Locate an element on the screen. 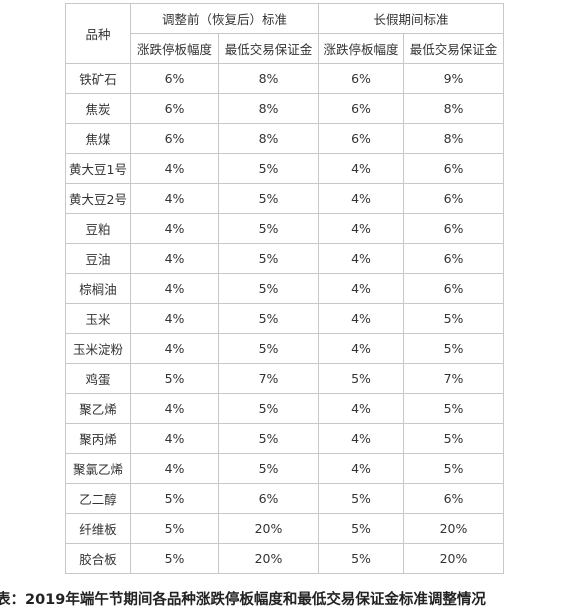 This screenshot has width=570, height=610. table-row: 玉米 4% 5% 4% 5% is located at coordinates (284, 318).